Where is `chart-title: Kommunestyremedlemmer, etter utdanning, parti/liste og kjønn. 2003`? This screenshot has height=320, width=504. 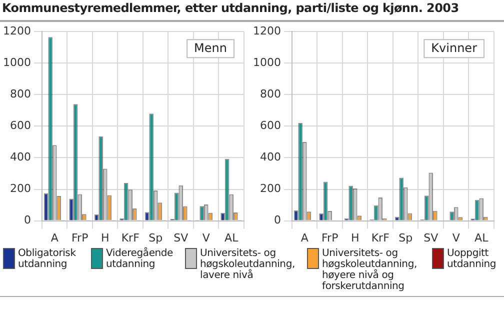
chart-title: Kommunestyremedlemmer, etter utdanning, parti/liste og kjønn. 2003 is located at coordinates (252, 11).